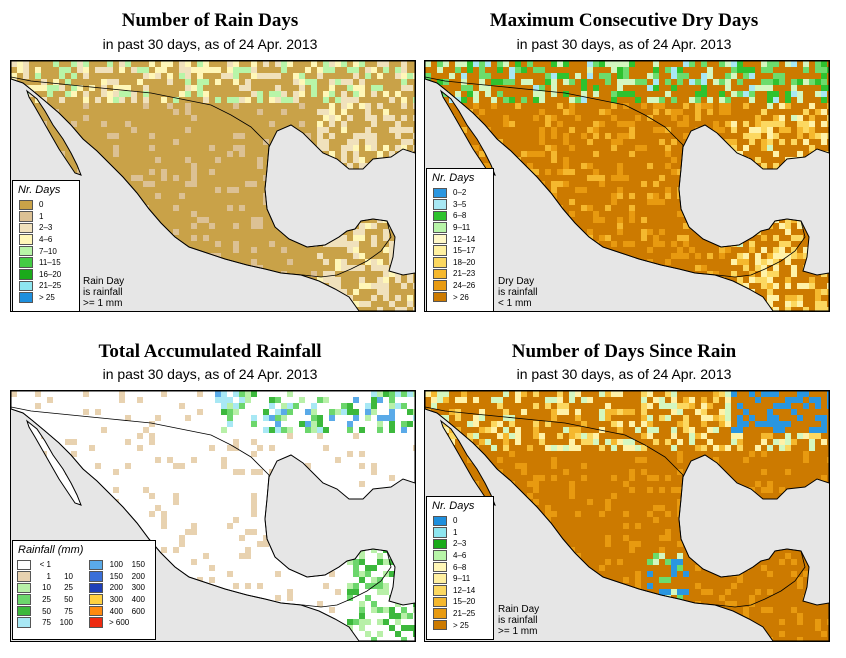 The width and height of the screenshot is (846, 658). Describe the element at coordinates (41, 205) in the screenshot. I see `legend-label: 0` at that location.